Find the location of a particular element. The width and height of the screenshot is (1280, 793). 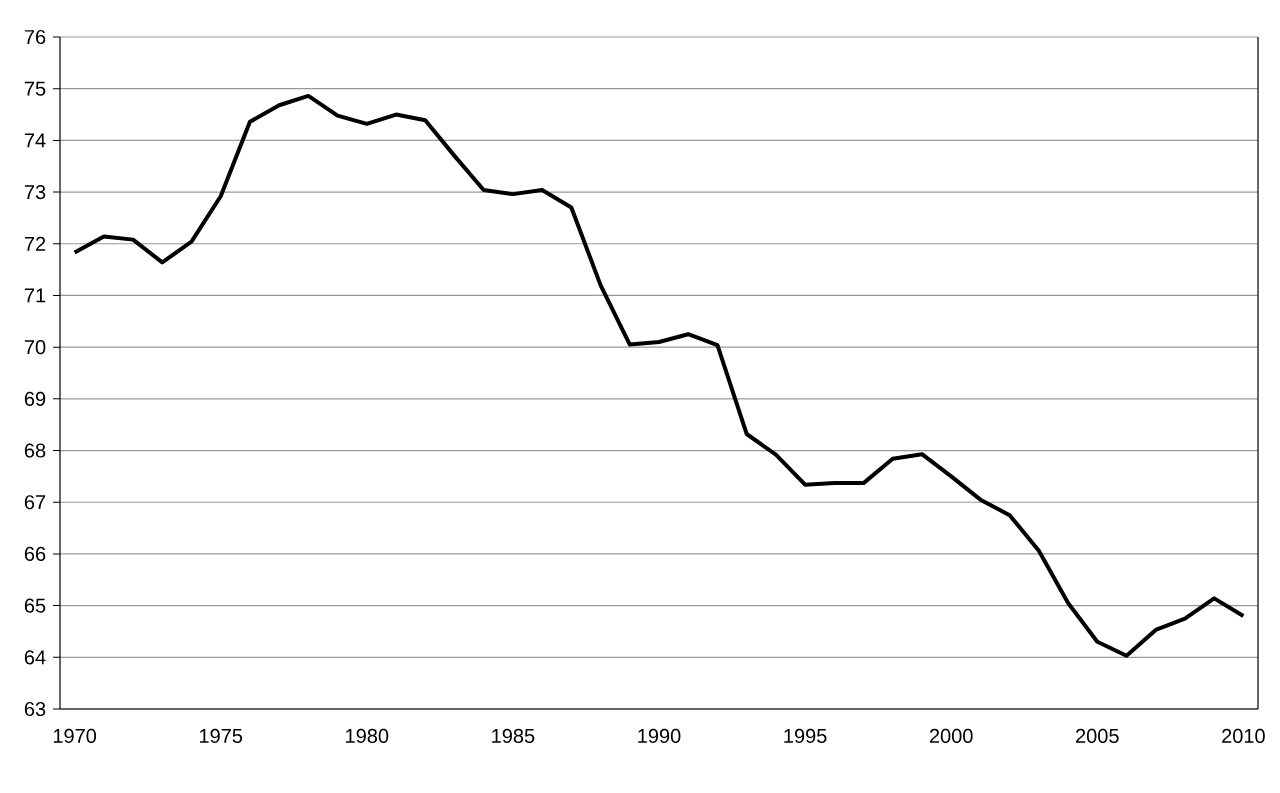

x-tick-label: 1985 is located at coordinates (513, 736).